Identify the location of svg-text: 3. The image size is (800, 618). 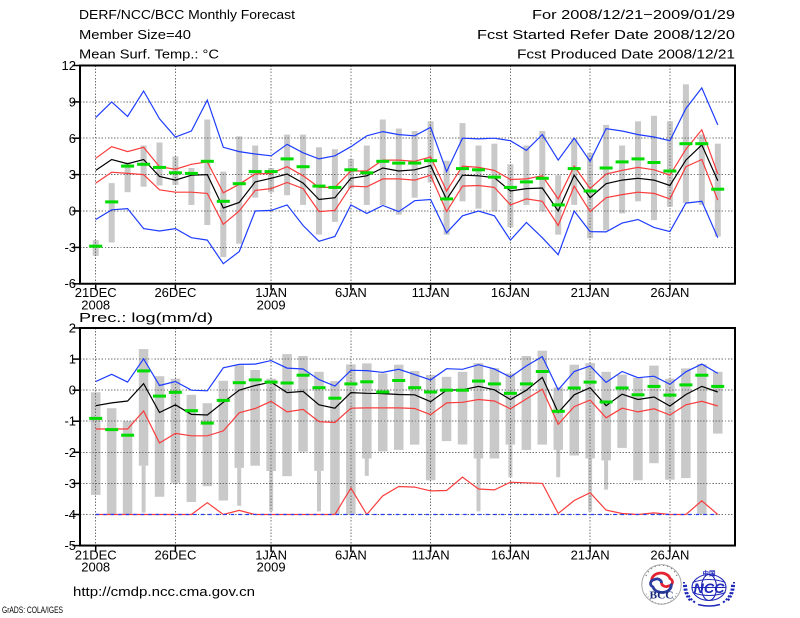
(72, 174).